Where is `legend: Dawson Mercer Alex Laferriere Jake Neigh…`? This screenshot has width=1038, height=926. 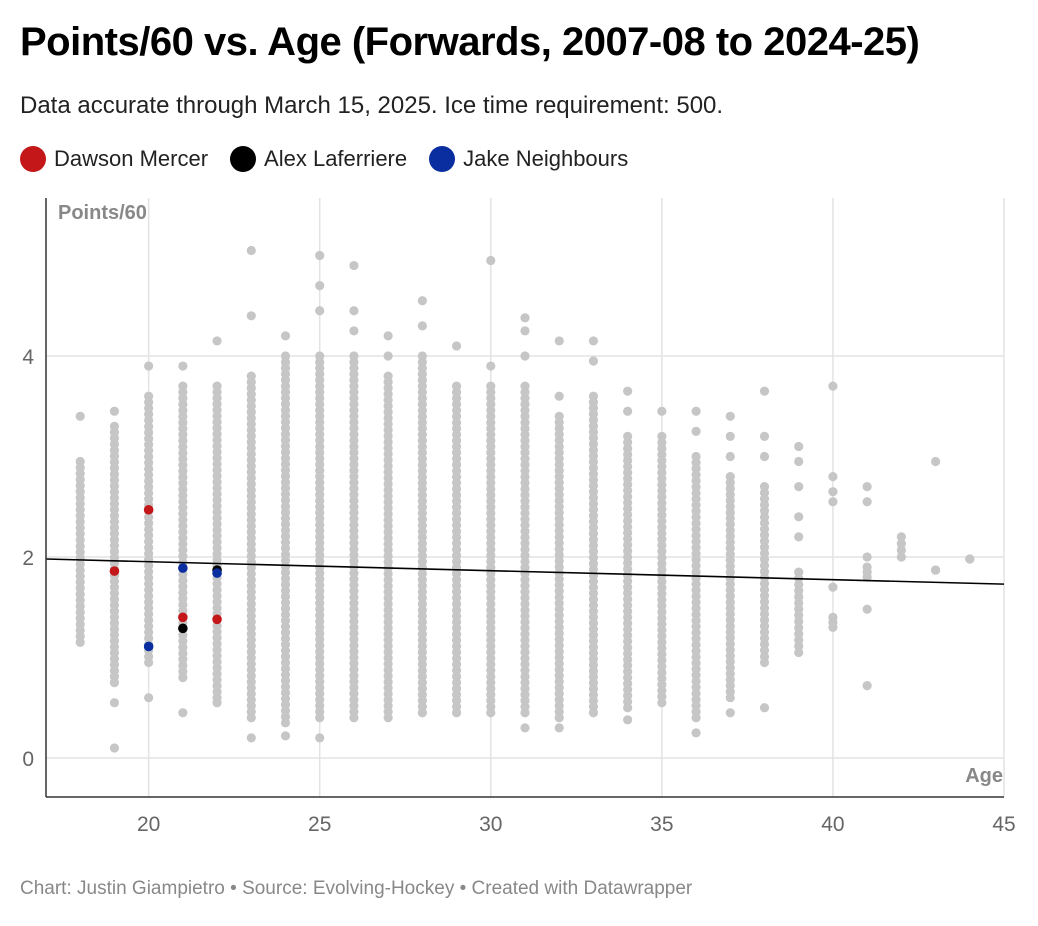
legend: Dawson Mercer Alex Laferriere Jake Neigh… is located at coordinates (335, 159).